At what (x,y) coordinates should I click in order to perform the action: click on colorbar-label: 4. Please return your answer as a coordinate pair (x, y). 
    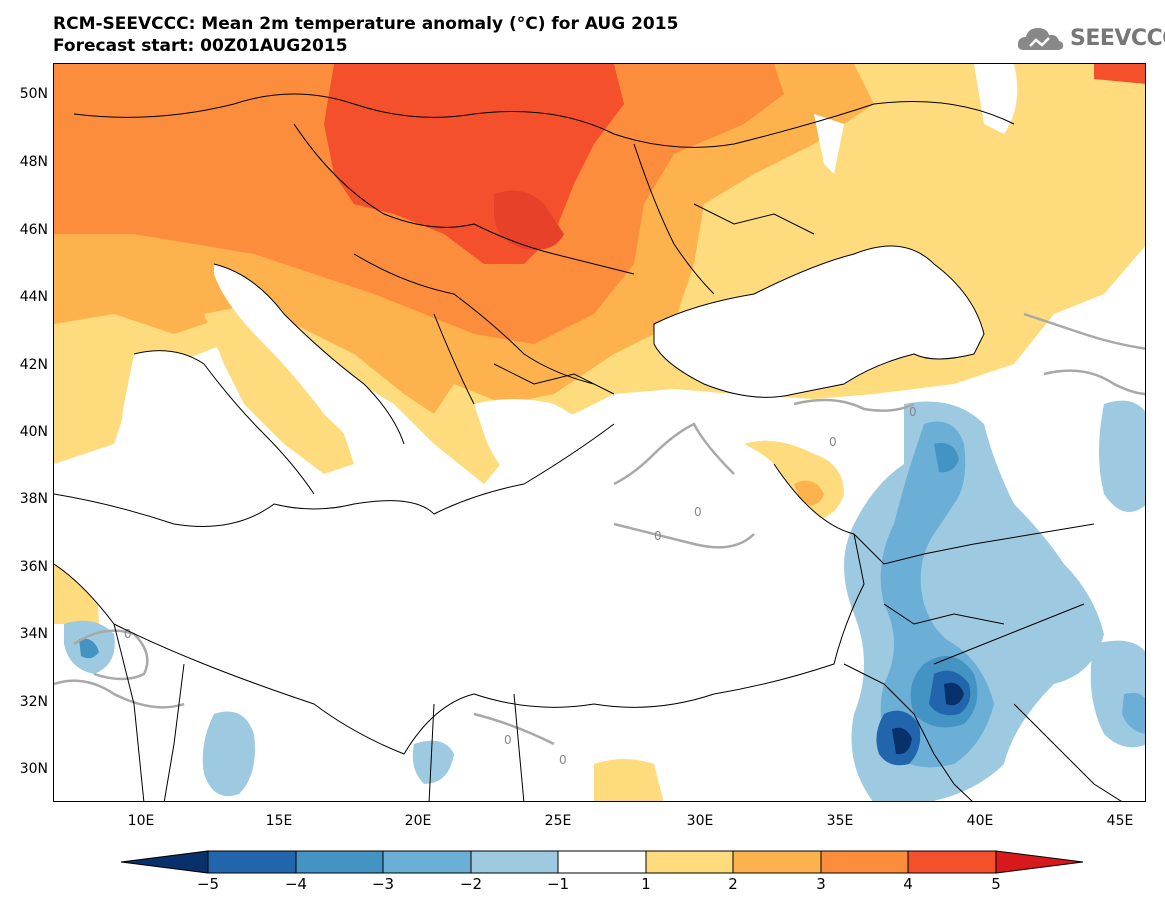
    Looking at the image, I should click on (908, 884).